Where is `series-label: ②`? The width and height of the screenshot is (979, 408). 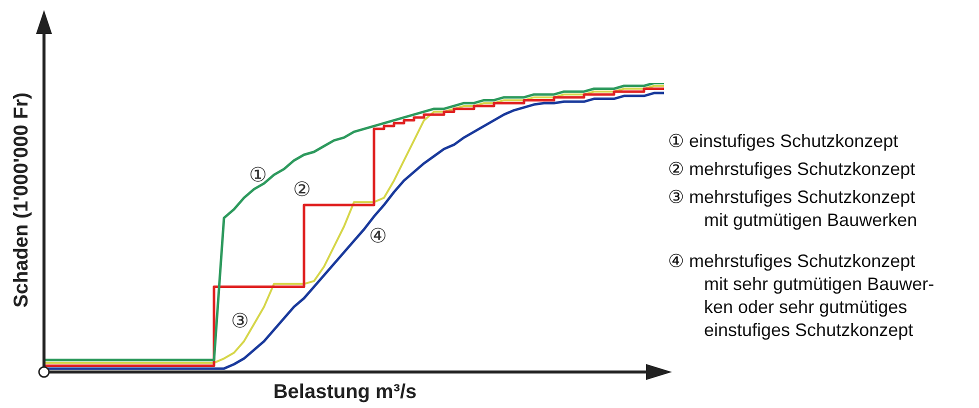
series-label: ② is located at coordinates (302, 189).